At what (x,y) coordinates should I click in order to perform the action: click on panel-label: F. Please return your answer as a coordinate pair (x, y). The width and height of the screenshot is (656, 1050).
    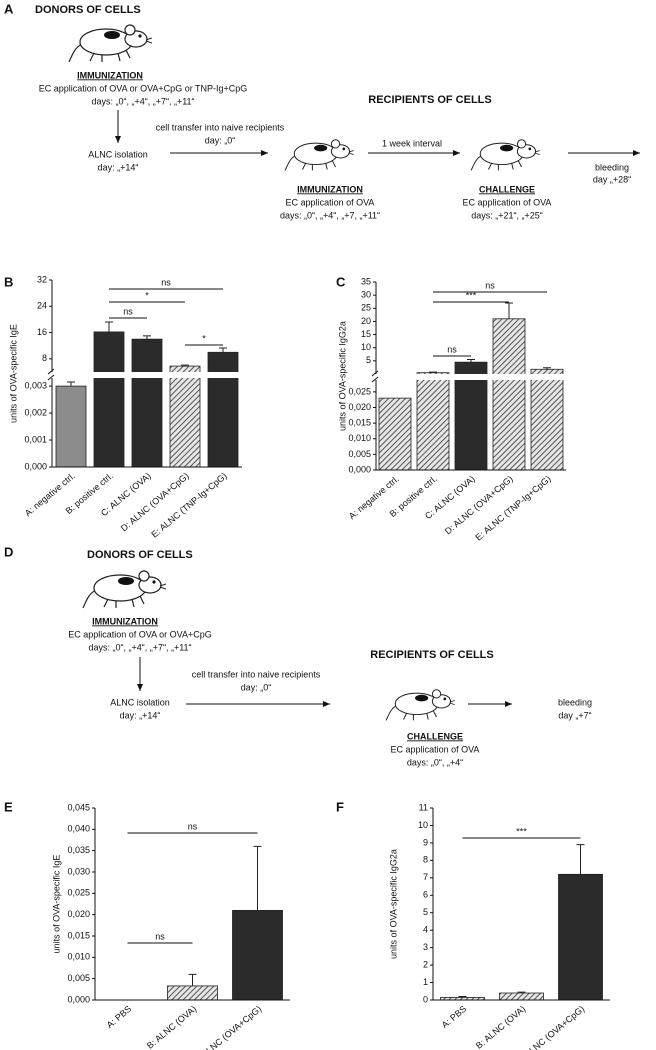
    Looking at the image, I should click on (340, 806).